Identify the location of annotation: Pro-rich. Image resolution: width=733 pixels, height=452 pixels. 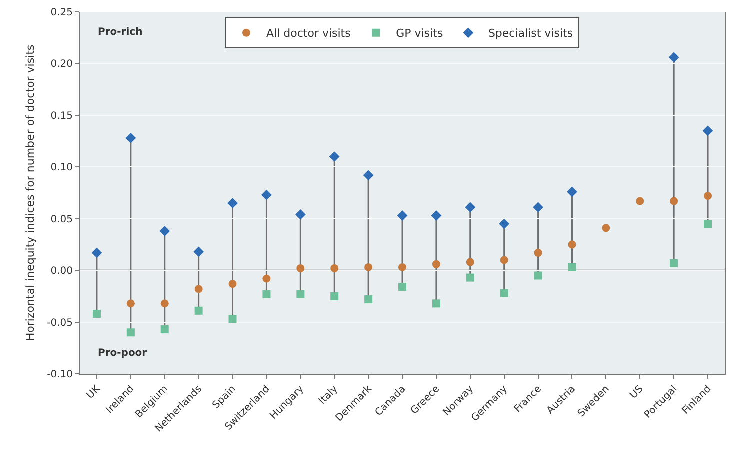
(120, 32).